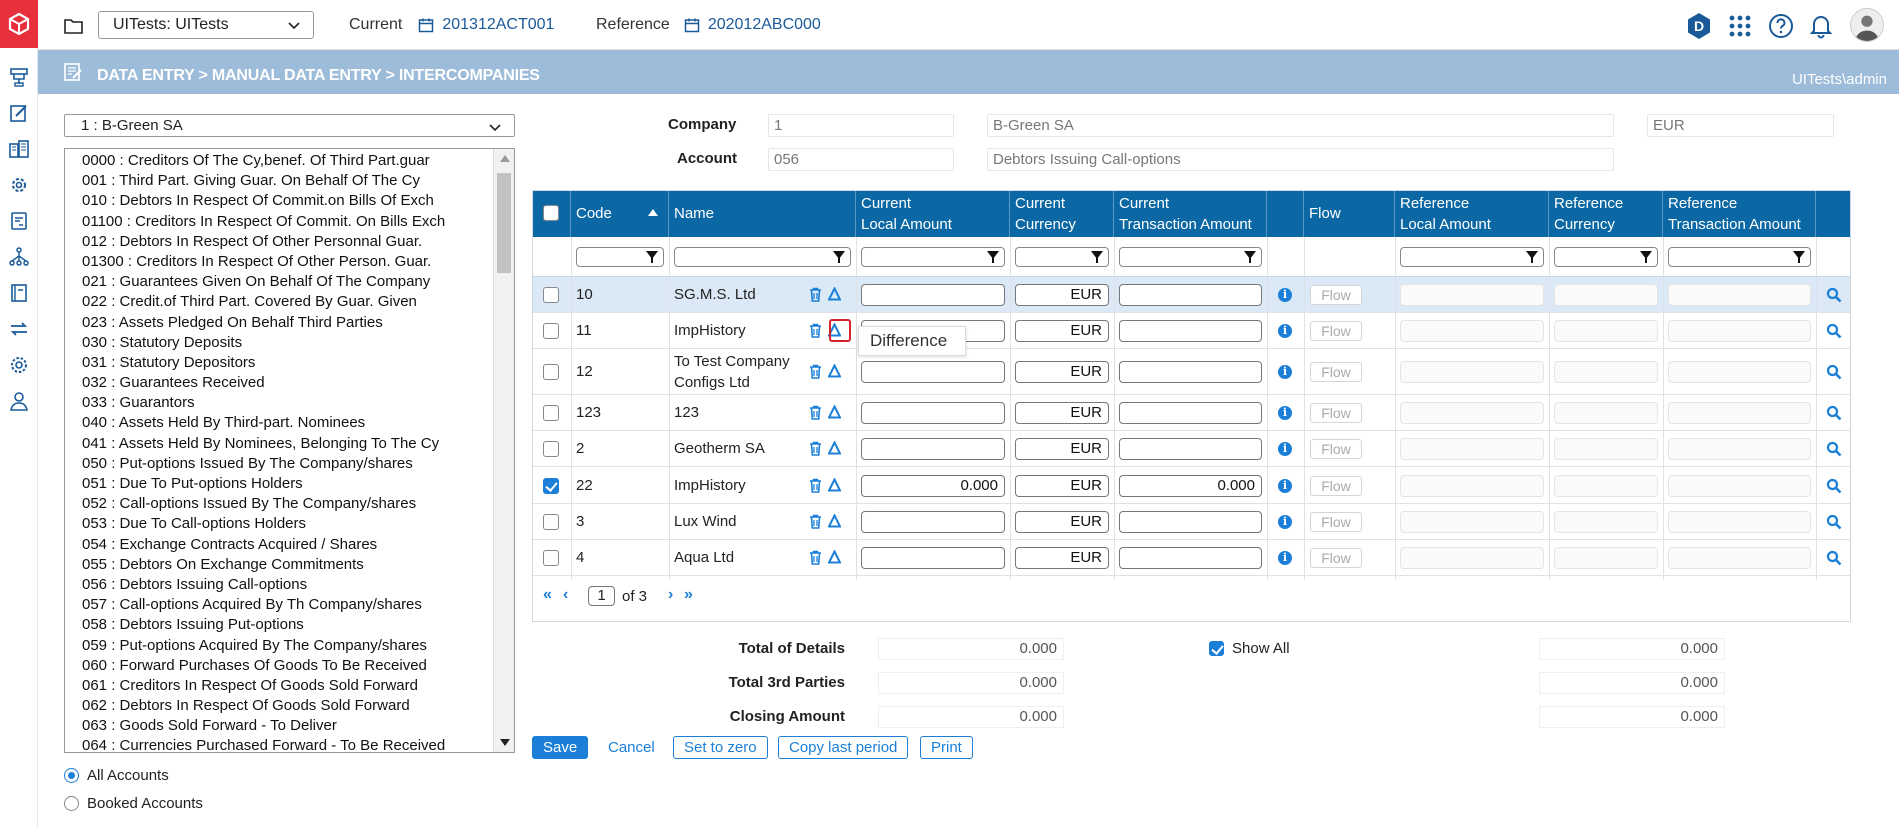 The image size is (1899, 827). I want to click on table-row: 3 Lux Wind EUR i Flow, so click(1191, 522).